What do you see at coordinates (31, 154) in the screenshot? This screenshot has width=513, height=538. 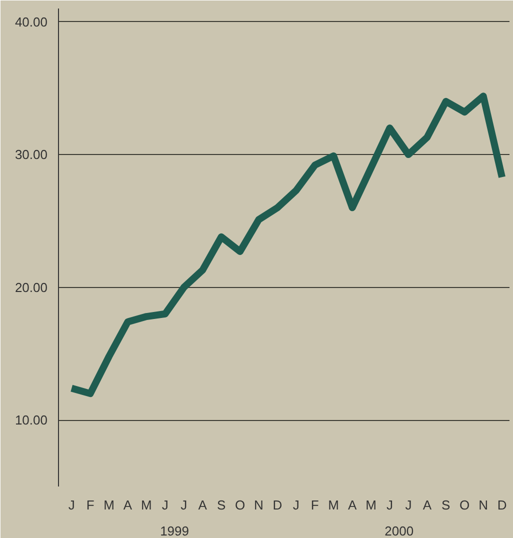 I see `y-tick-label: 30.00` at bounding box center [31, 154].